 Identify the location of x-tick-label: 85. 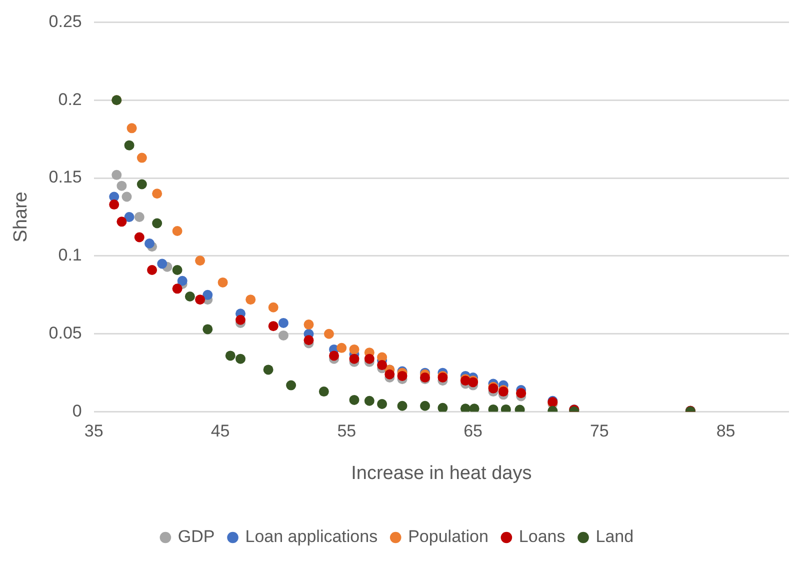
(726, 431).